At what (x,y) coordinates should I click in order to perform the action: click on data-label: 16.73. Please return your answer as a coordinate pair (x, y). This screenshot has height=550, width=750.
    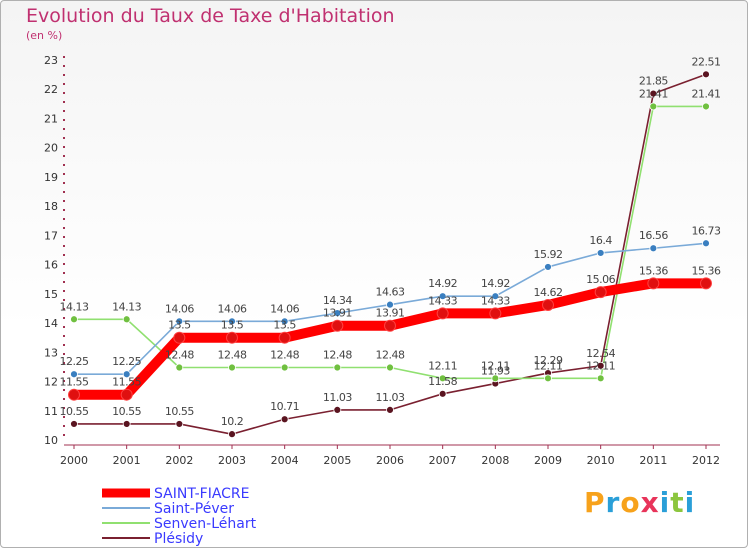
    Looking at the image, I should click on (706, 230).